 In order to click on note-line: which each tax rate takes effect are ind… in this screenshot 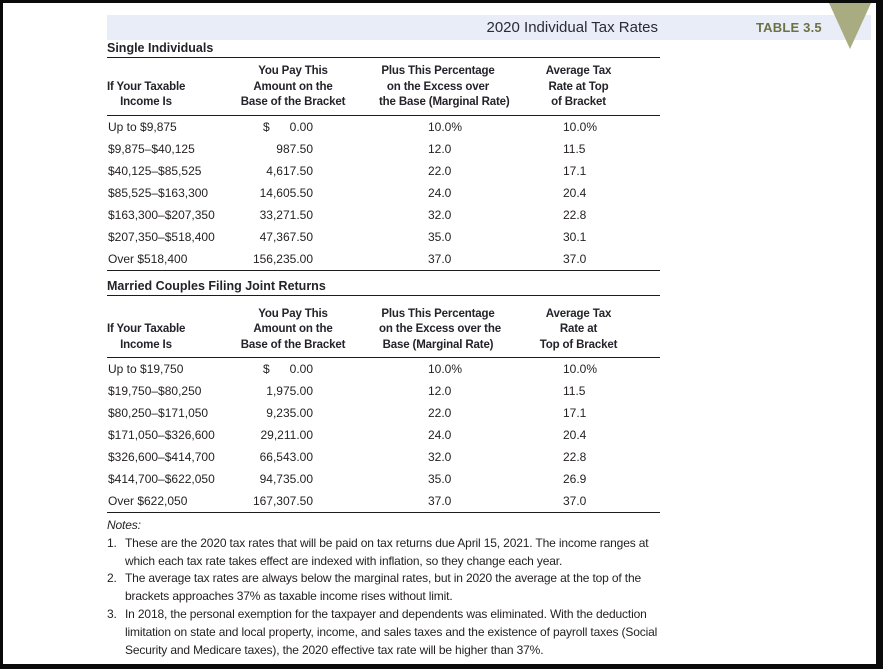, I will do `click(344, 560)`.